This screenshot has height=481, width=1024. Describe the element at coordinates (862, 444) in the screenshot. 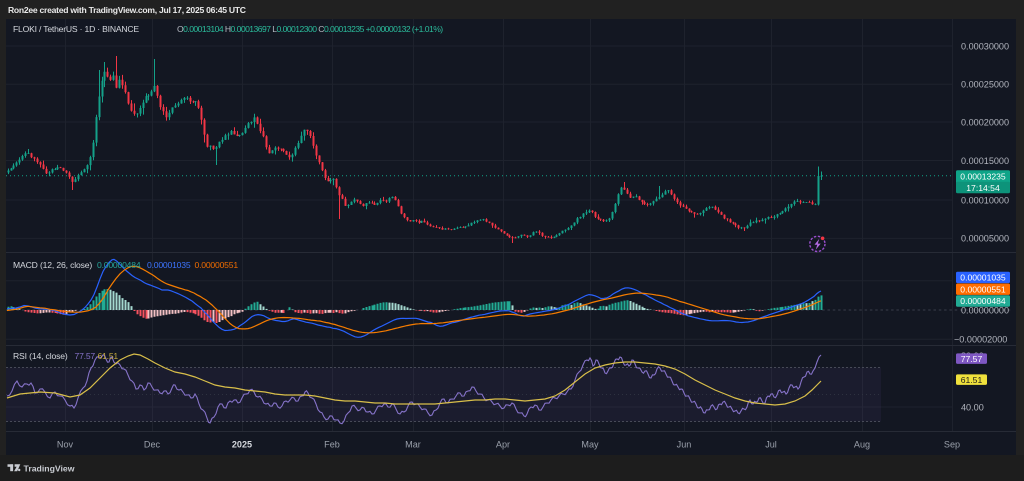

I see `svg-text: Aug` at that location.